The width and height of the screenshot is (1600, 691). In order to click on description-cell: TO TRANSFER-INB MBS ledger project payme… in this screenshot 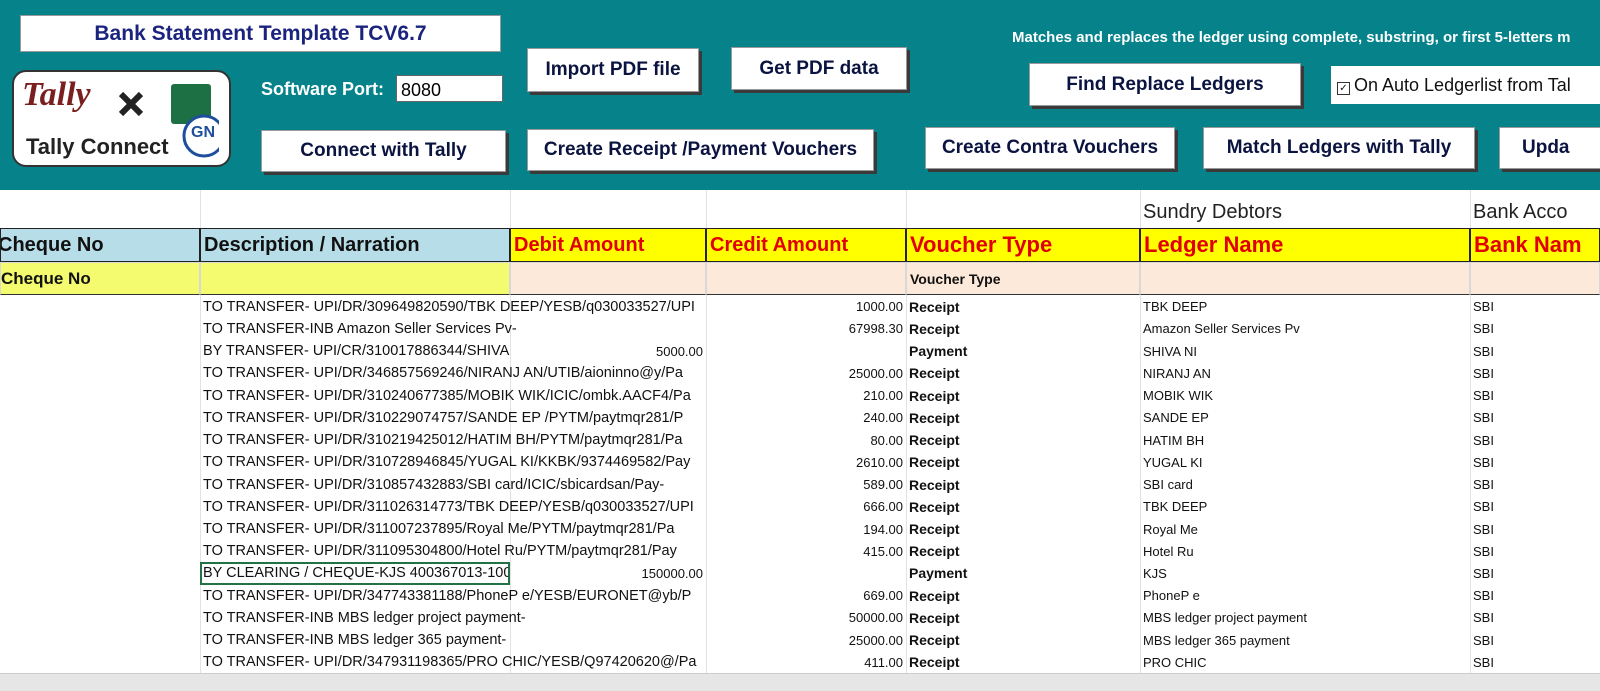, I will do `click(364, 617)`.